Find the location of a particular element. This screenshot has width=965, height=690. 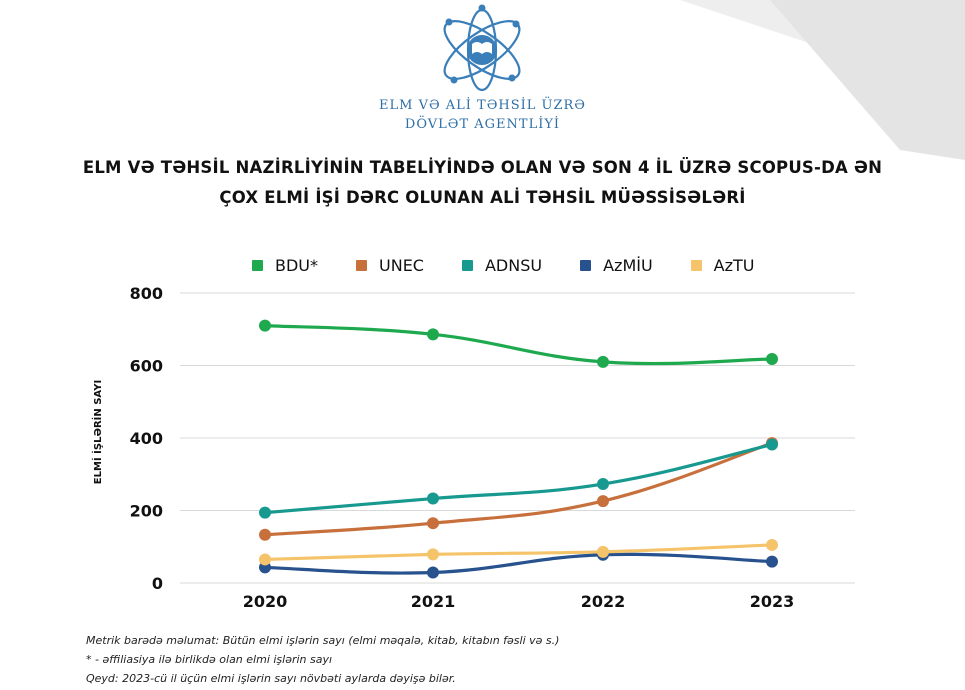

legend-item: ADNSU is located at coordinates (502, 265).